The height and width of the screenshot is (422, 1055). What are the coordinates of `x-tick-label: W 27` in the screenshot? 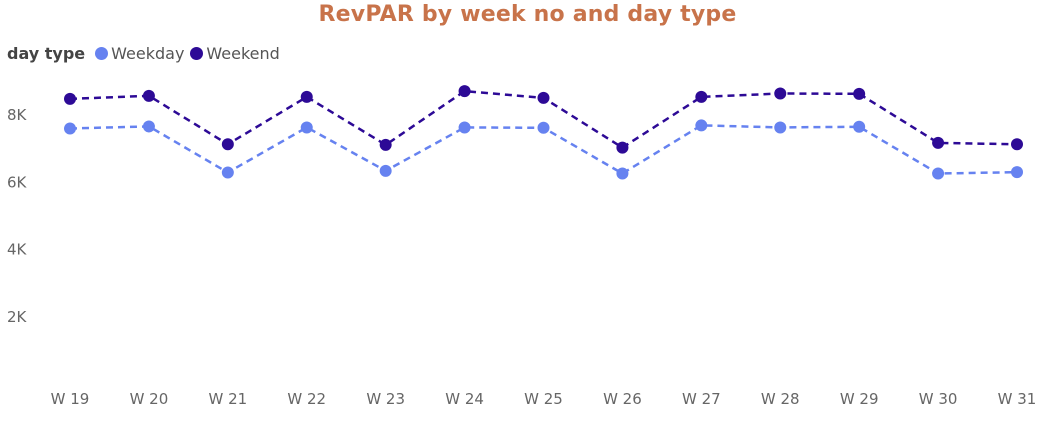 It's located at (701, 399).